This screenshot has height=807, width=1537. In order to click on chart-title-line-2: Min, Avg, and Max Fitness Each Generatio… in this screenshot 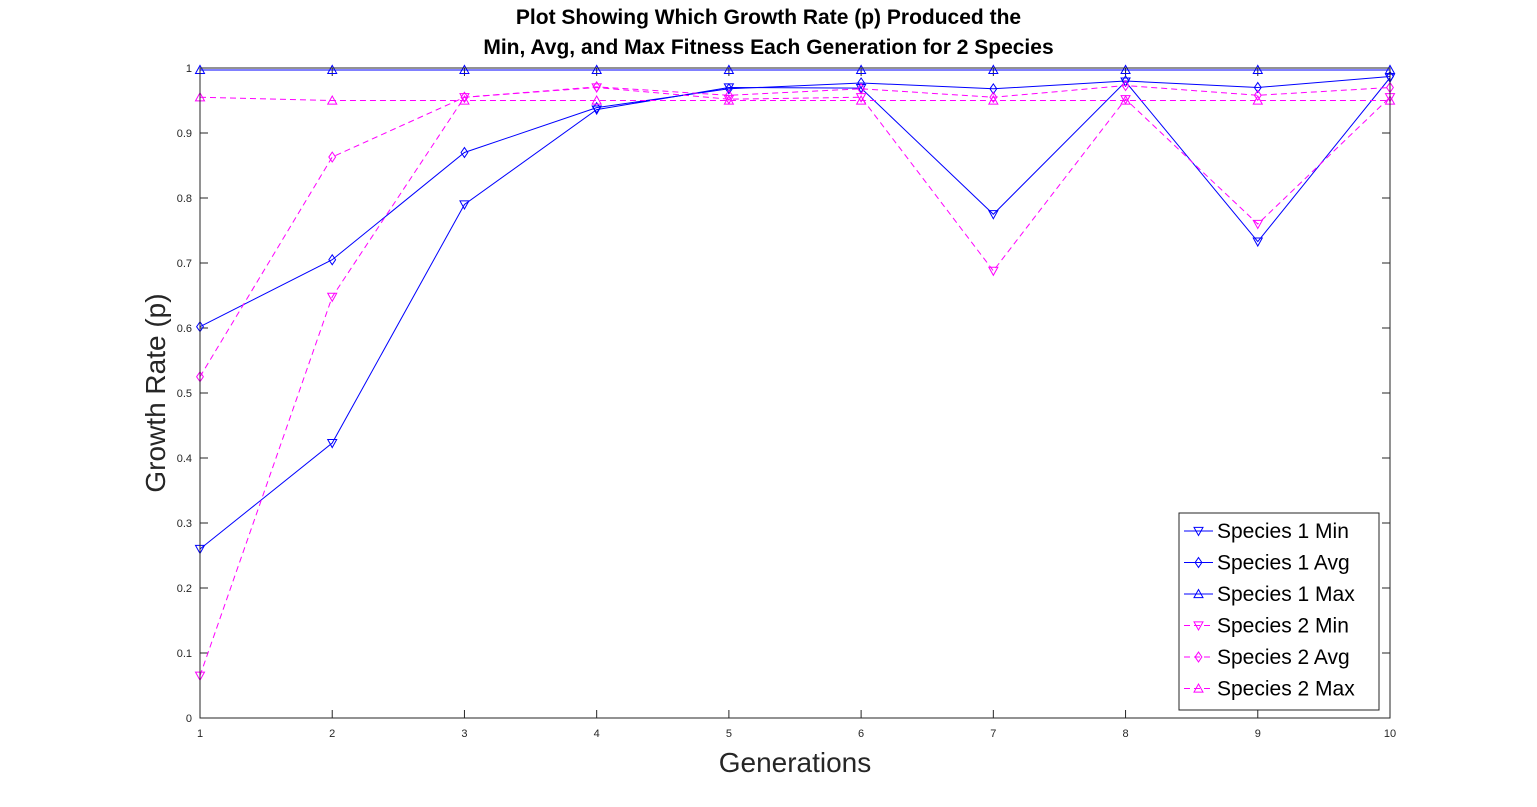, I will do `click(768, 47)`.